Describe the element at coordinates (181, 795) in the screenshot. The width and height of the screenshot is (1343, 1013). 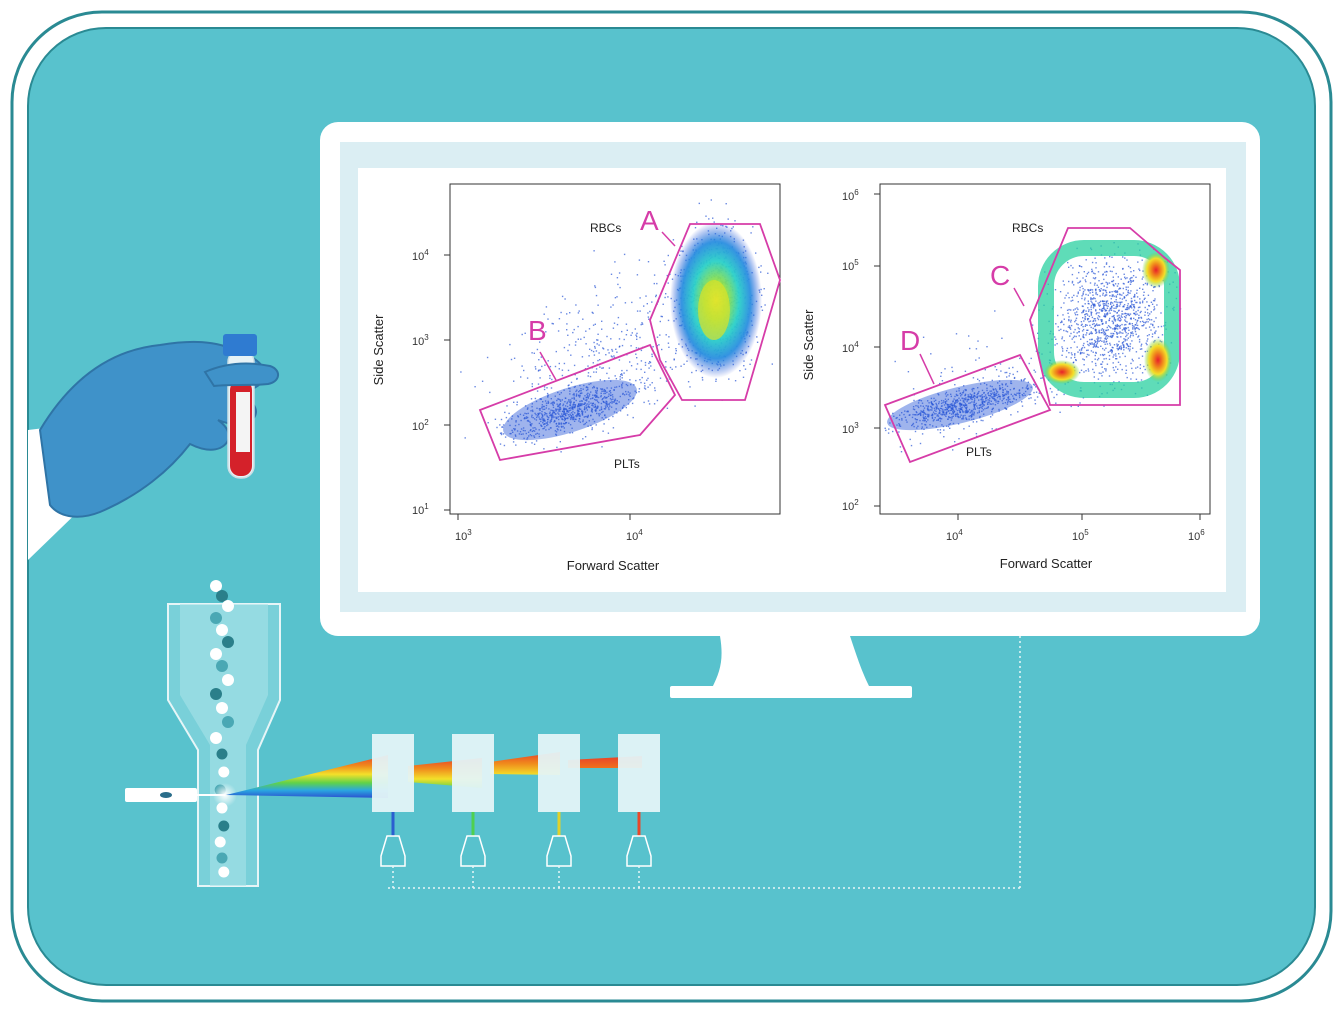
I see `laser` at that location.